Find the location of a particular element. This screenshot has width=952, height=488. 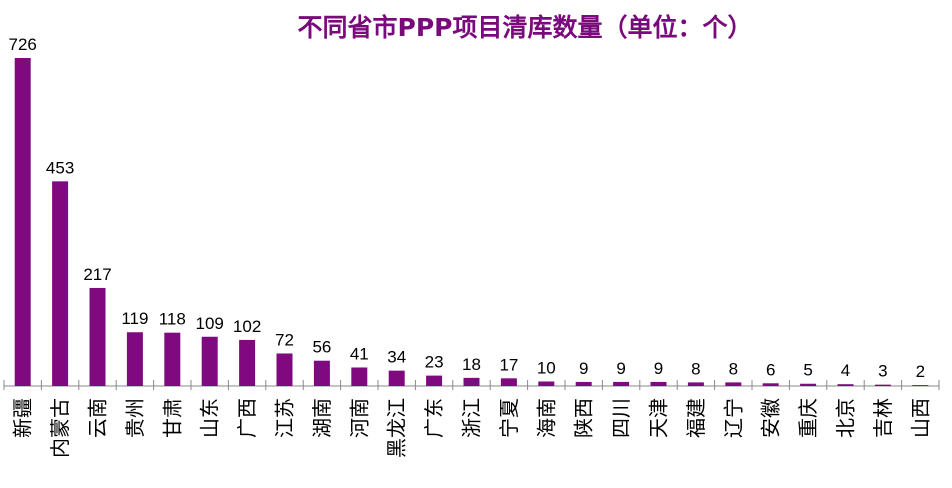

data-label: 119 is located at coordinates (134, 318).